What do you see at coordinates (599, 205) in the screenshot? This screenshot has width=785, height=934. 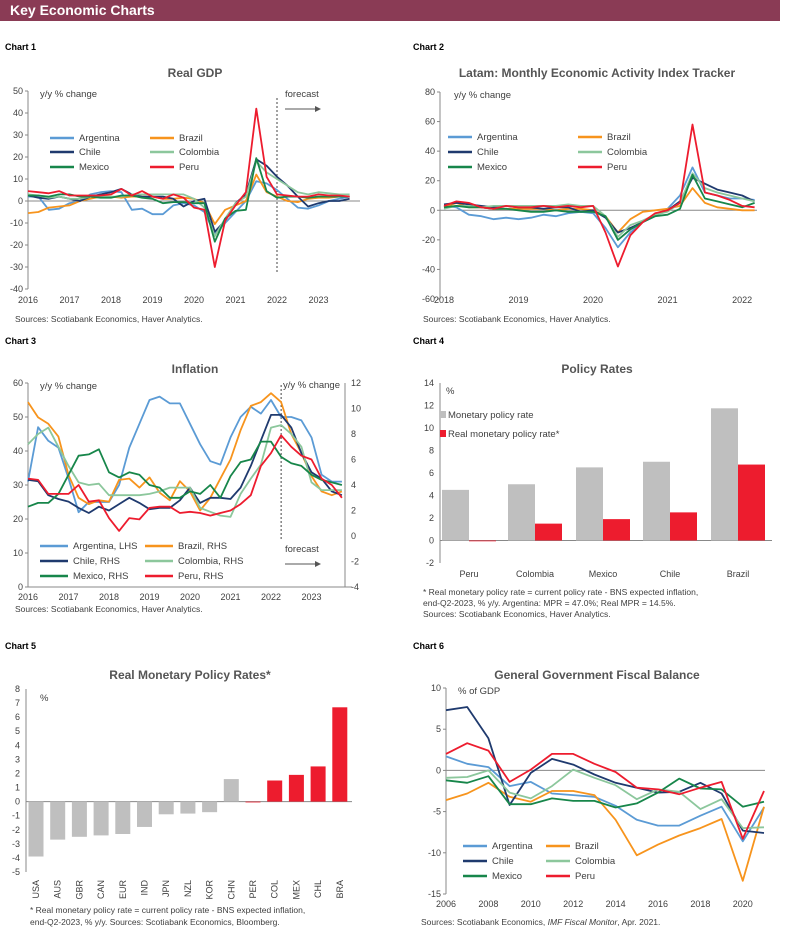 I see `series-line-chile` at bounding box center [599, 205].